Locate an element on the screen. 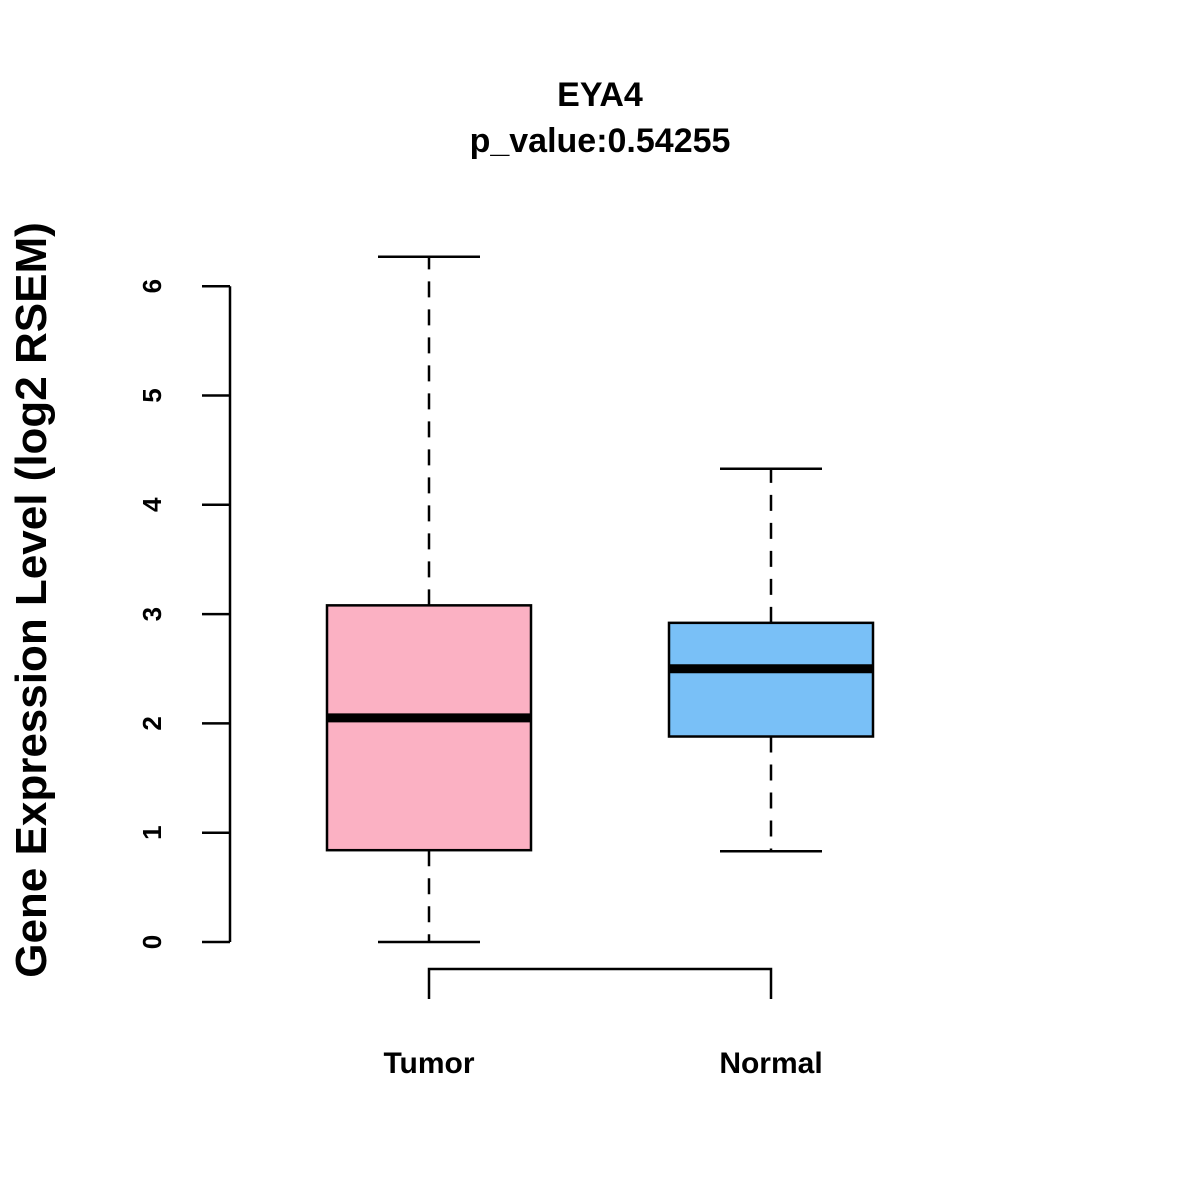  y-axis-label: Gene Expression Level (log2 RSEM) is located at coordinates (31, 600).